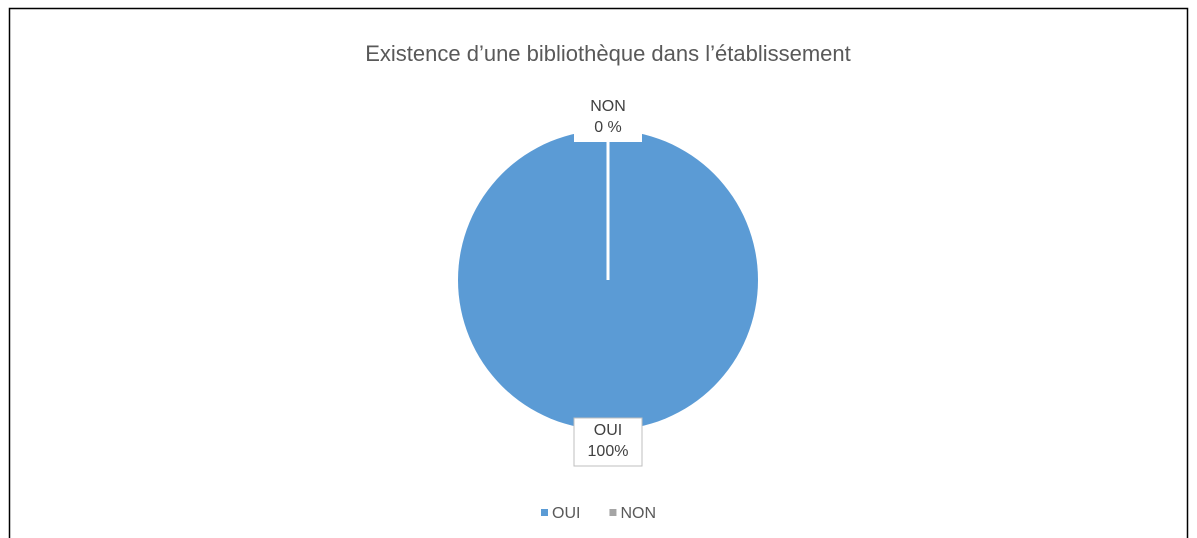 This screenshot has height=538, width=1197. What do you see at coordinates (566, 513) in the screenshot?
I see `legend-label: OUI` at bounding box center [566, 513].